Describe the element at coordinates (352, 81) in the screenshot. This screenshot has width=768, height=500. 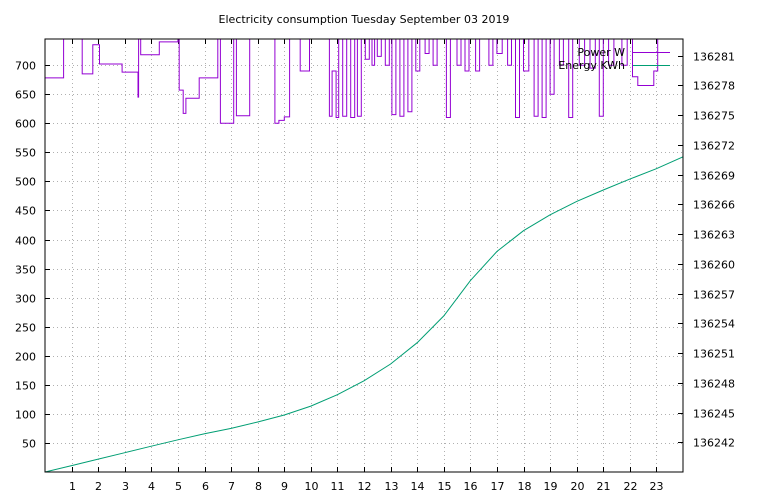
I see `series-line-power-w` at that location.